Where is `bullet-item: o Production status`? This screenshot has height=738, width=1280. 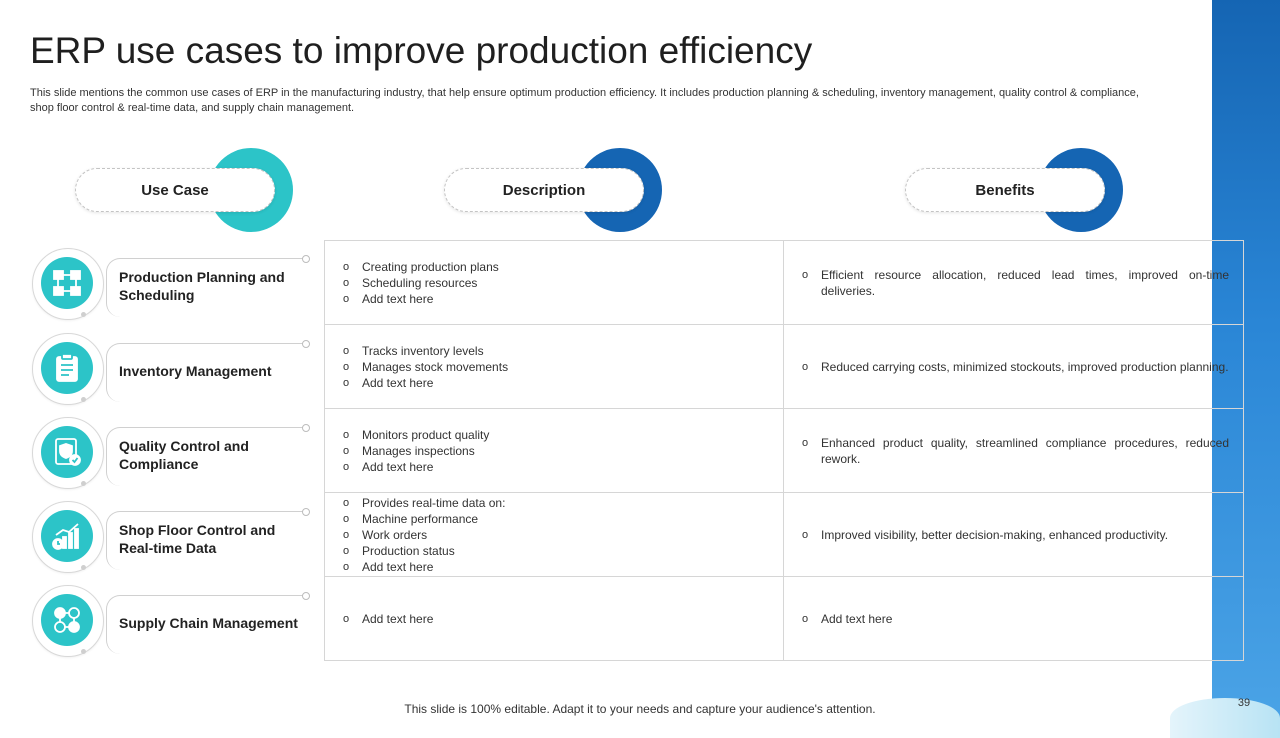
bullet-item: o Production status is located at coordinates (554, 551).